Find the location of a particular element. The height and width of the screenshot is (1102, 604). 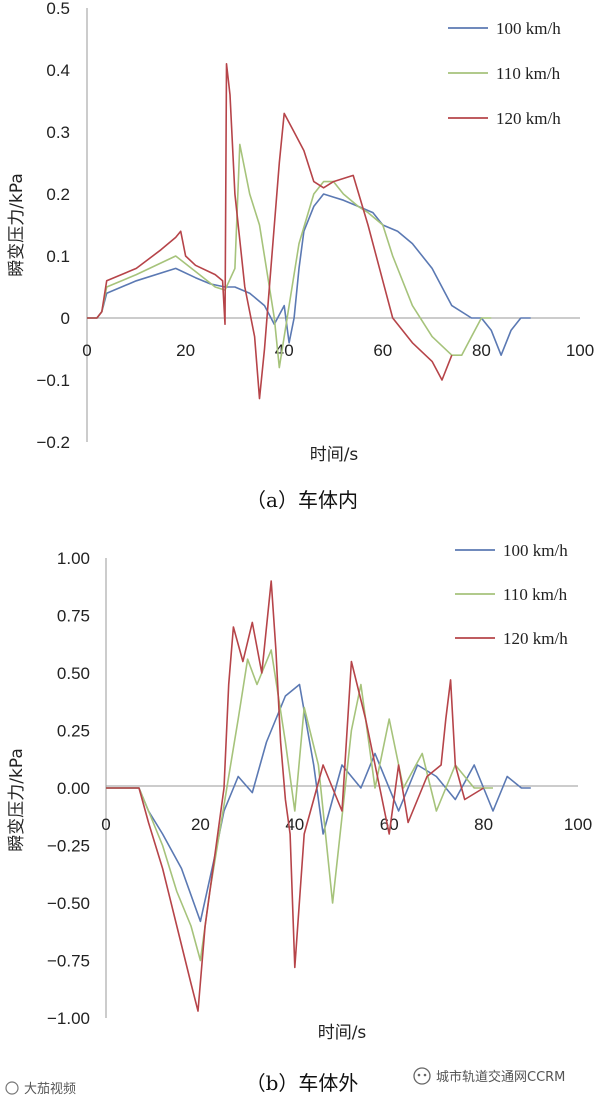

wechat-icon is located at coordinates (422, 1076).